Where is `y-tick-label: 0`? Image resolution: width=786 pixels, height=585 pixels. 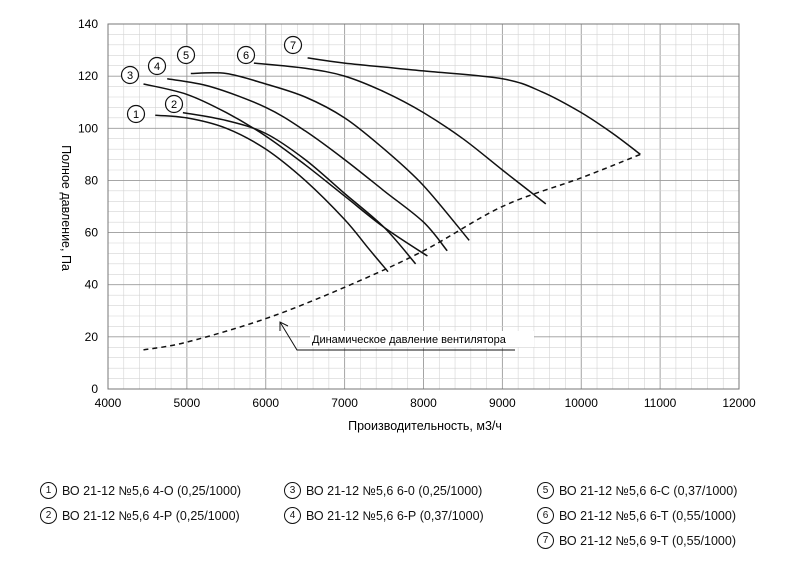 y-tick-label: 0 is located at coordinates (94, 389).